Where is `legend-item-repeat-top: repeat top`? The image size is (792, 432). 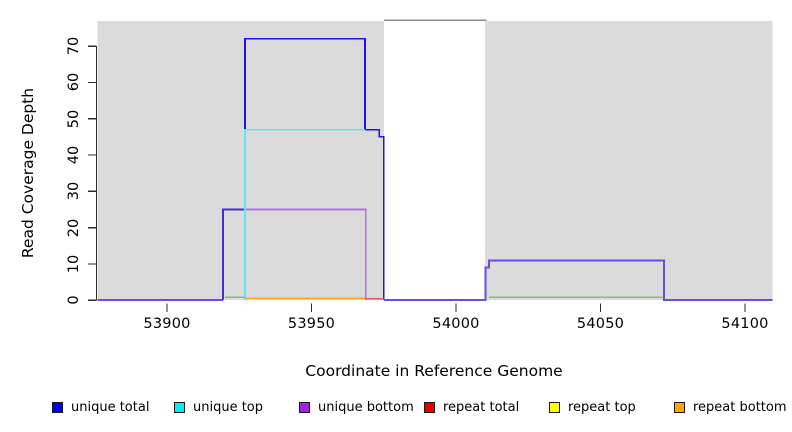 legend-item-repeat-top: repeat top is located at coordinates (592, 407).